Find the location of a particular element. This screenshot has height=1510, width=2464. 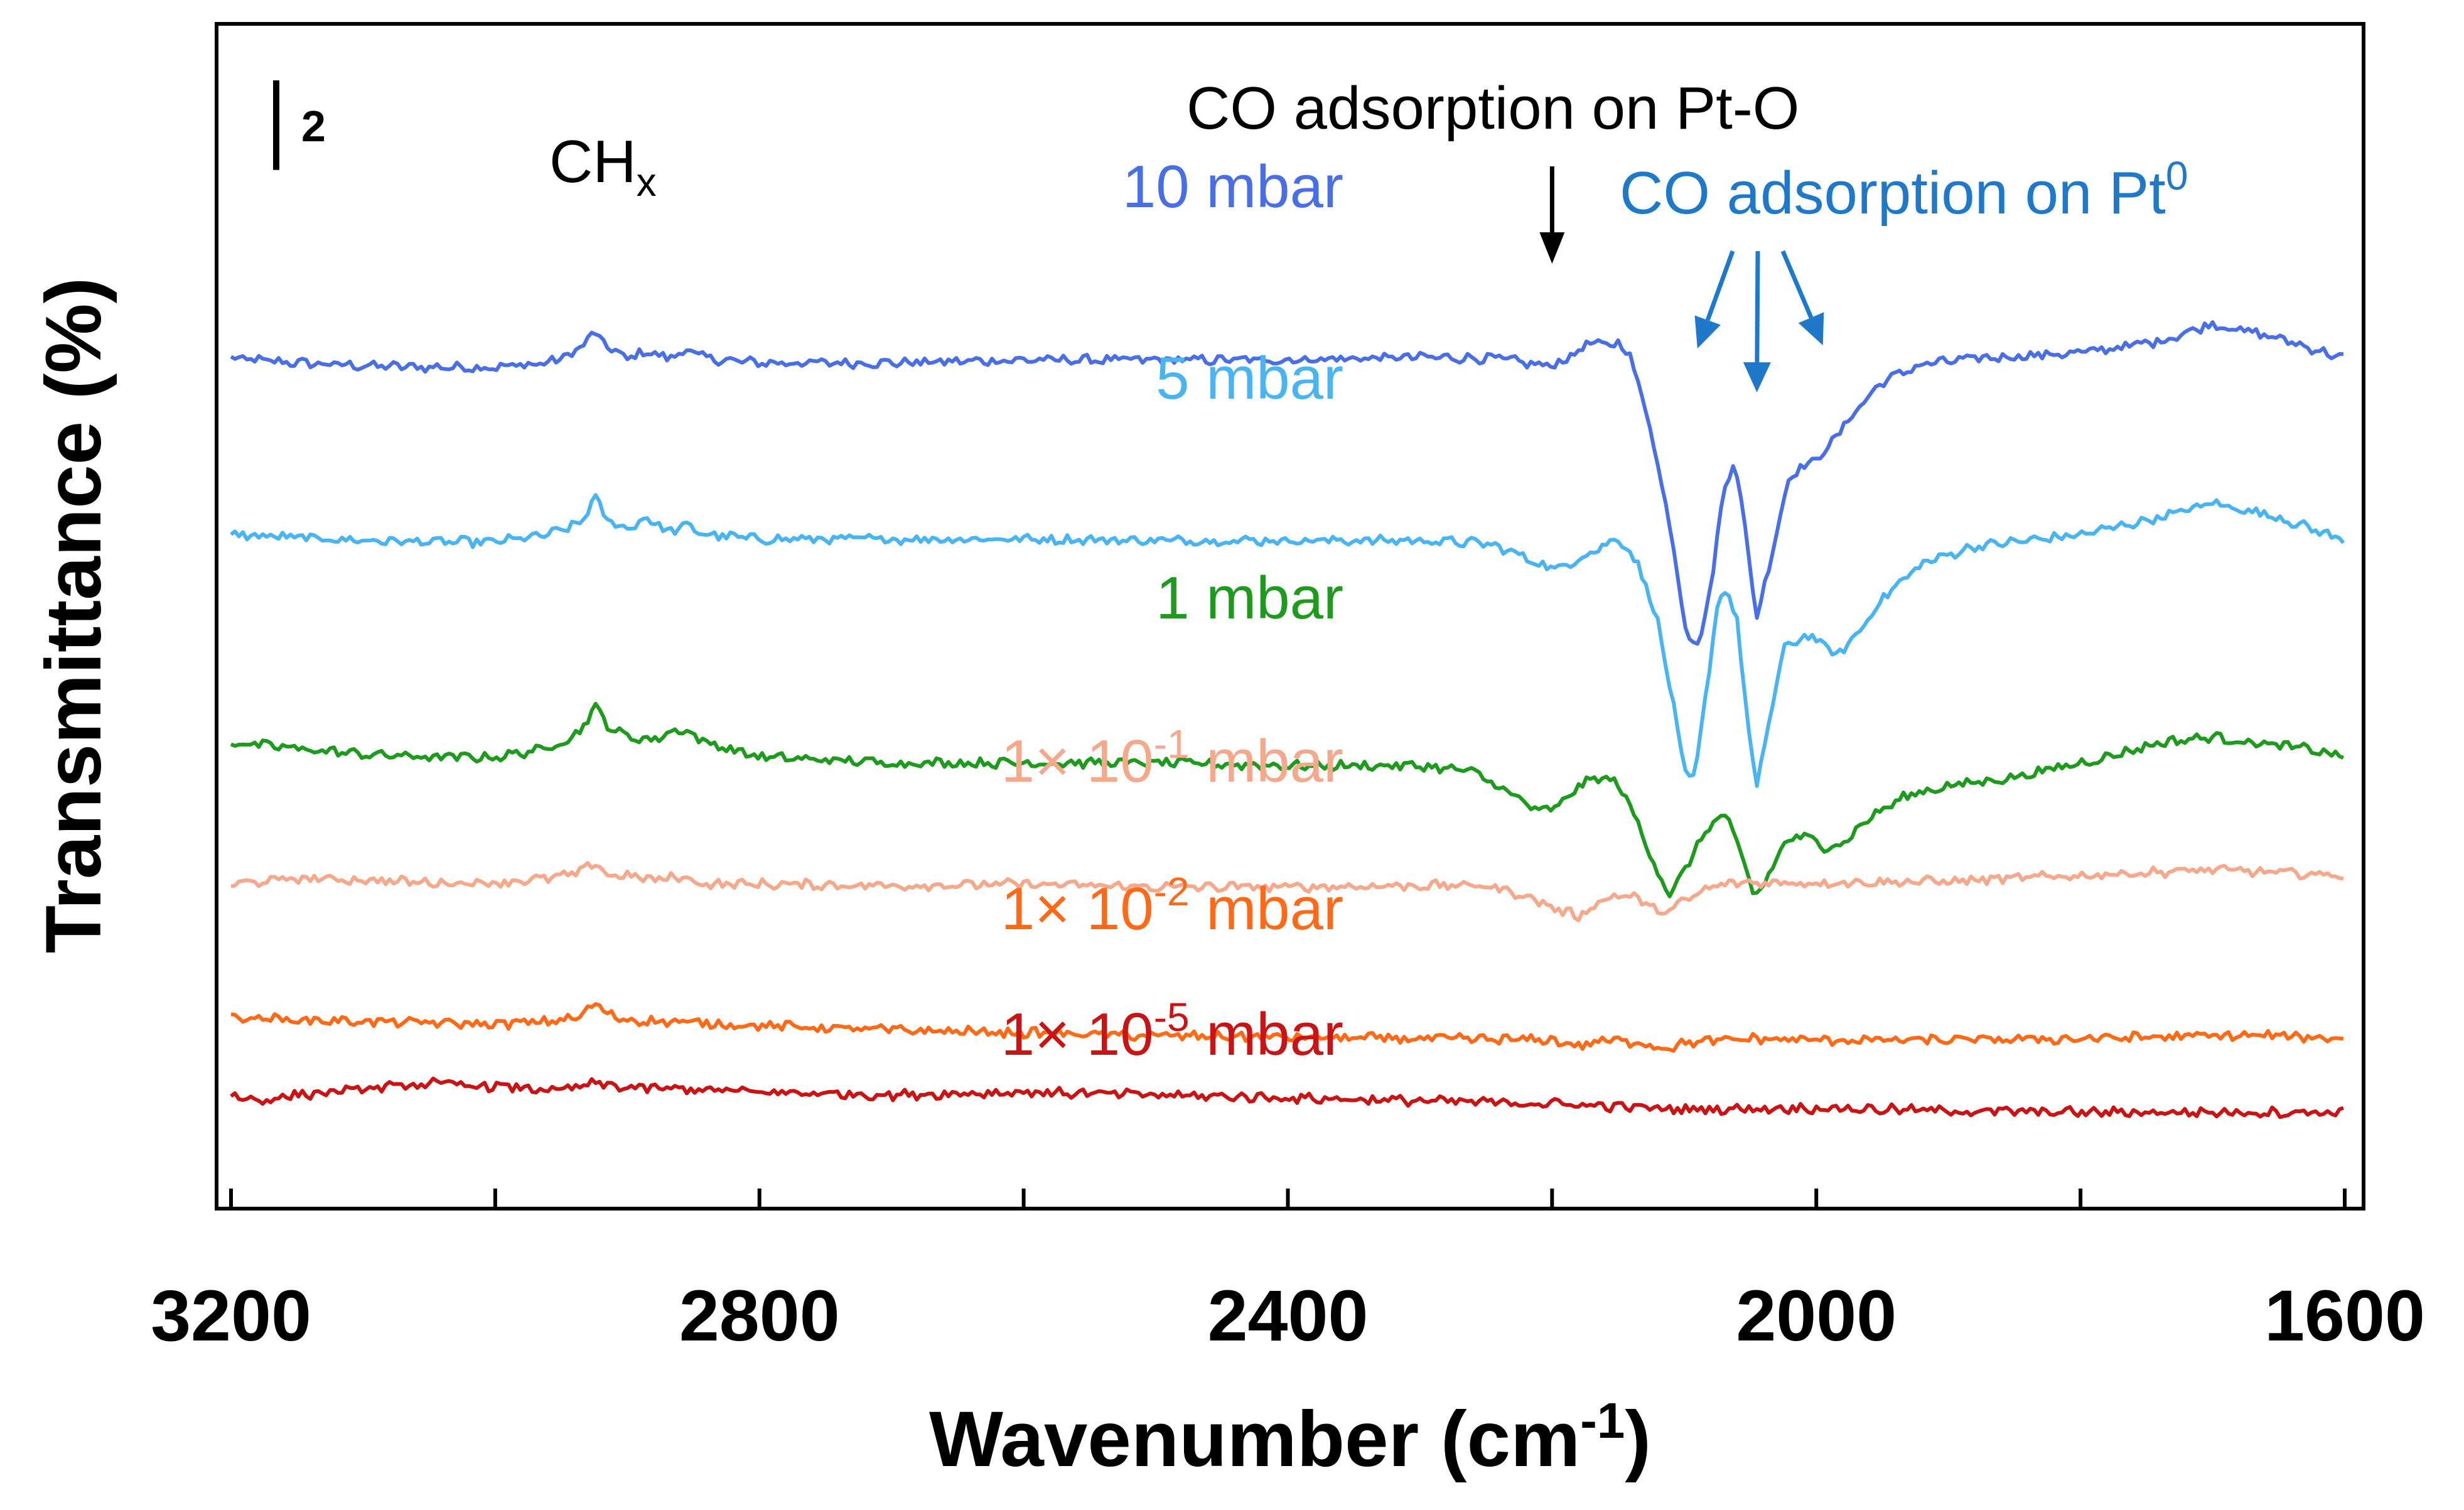

x-axis-title: Wavenumber (cm-1) is located at coordinates (1290, 1438).